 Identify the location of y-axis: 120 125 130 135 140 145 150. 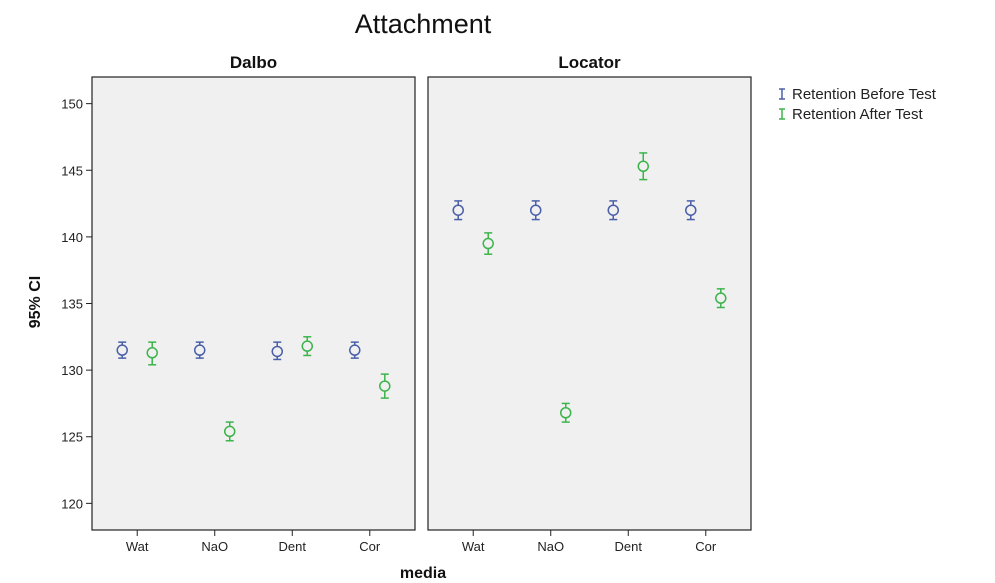
(76, 304).